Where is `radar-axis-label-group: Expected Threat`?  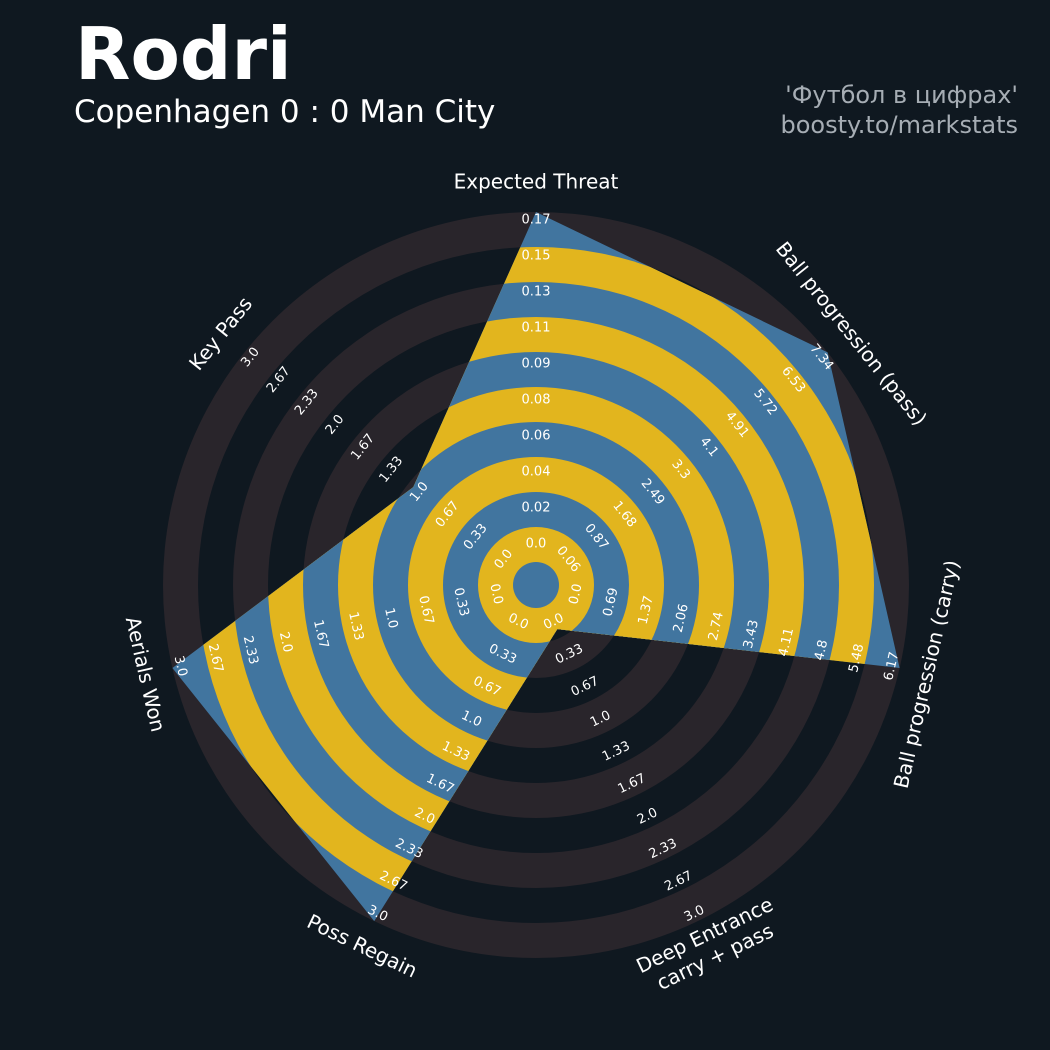 radar-axis-label-group: Expected Threat is located at coordinates (536, 182).